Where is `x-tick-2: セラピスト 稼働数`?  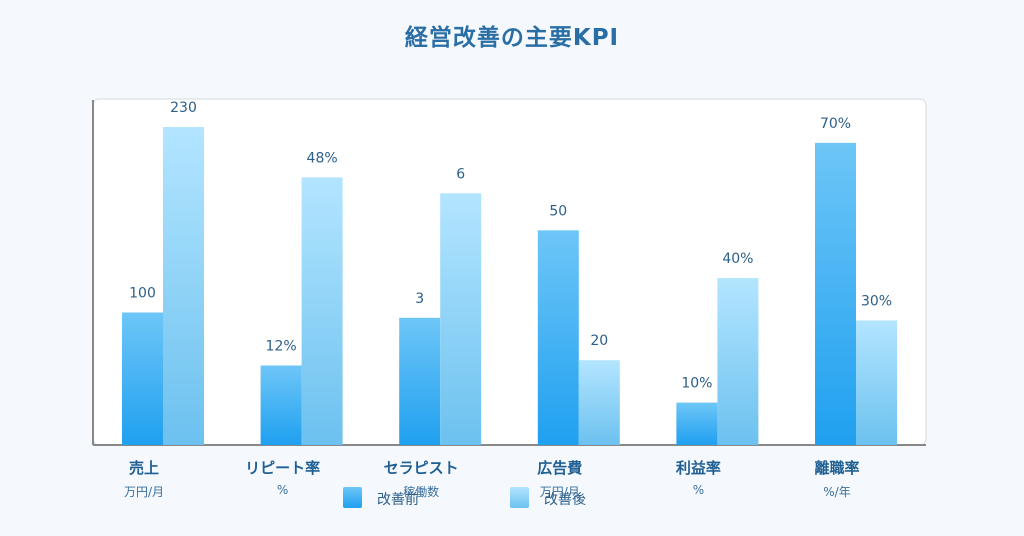 x-tick-2: セラピスト 稼働数 is located at coordinates (421, 478).